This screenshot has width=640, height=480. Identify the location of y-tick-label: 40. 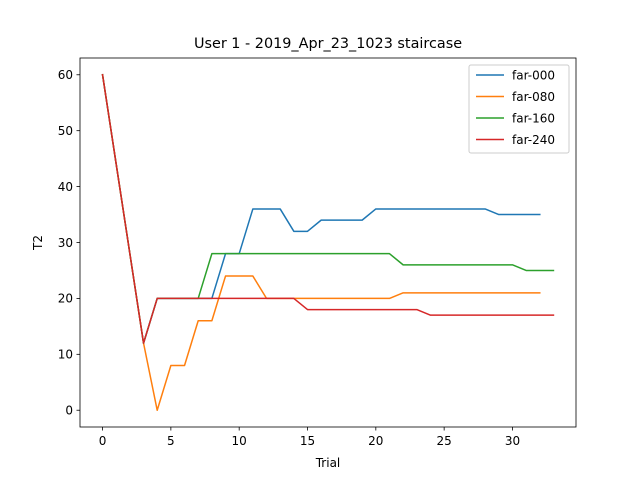
(65, 187).